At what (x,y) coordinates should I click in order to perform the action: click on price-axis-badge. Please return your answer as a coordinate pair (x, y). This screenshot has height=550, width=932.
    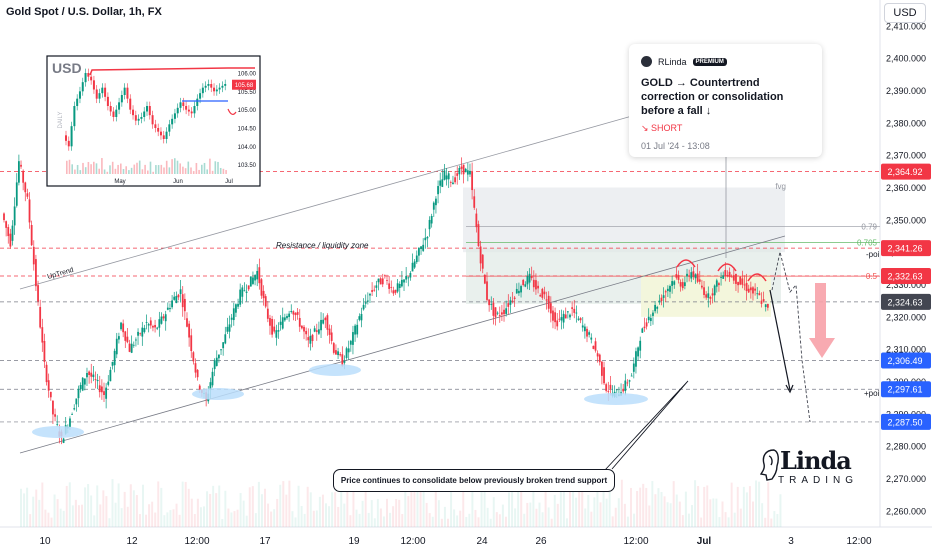
    Looking at the image, I should click on (906, 421).